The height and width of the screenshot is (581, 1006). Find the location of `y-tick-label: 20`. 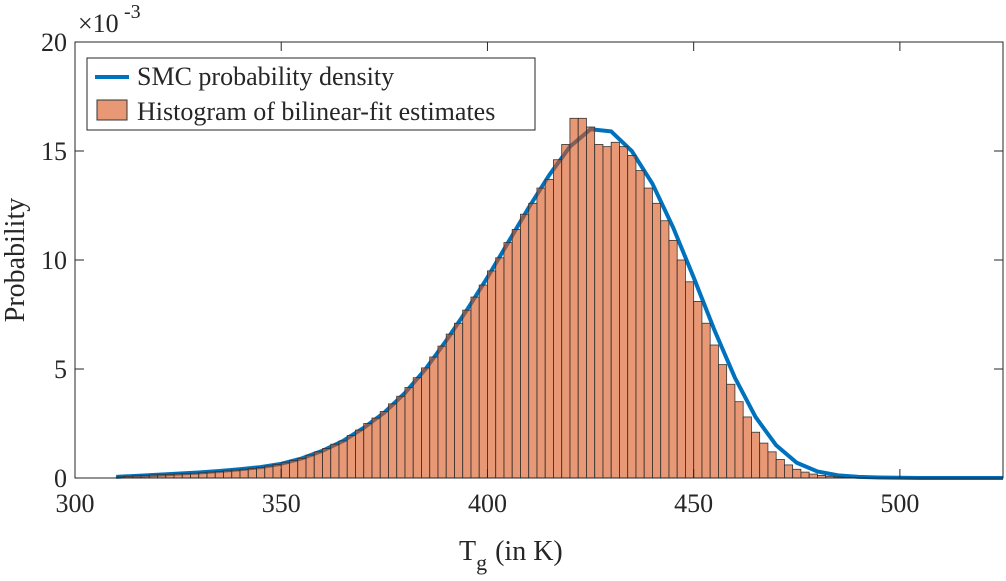

y-tick-label: 20 is located at coordinates (54, 42).